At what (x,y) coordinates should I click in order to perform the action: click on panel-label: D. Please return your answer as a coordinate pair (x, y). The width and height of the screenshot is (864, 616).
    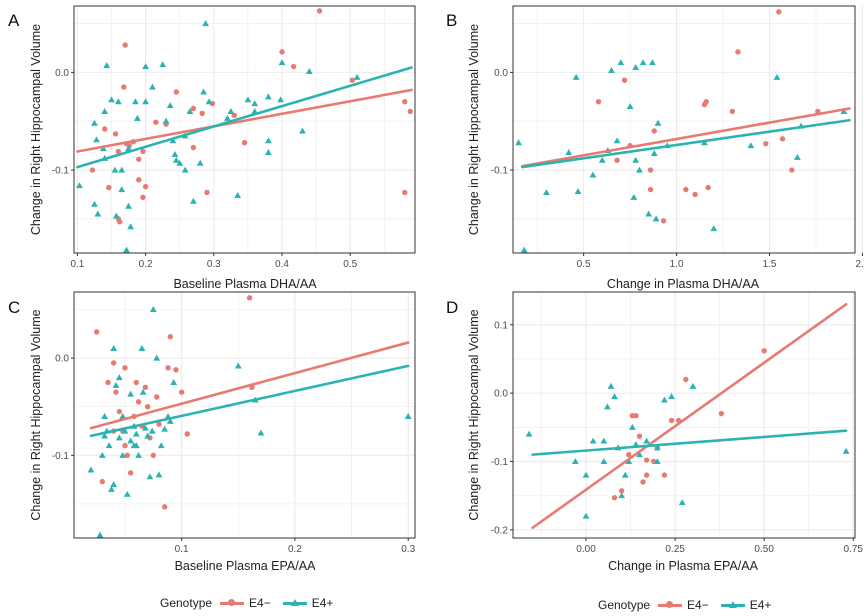
    Looking at the image, I should click on (452, 307).